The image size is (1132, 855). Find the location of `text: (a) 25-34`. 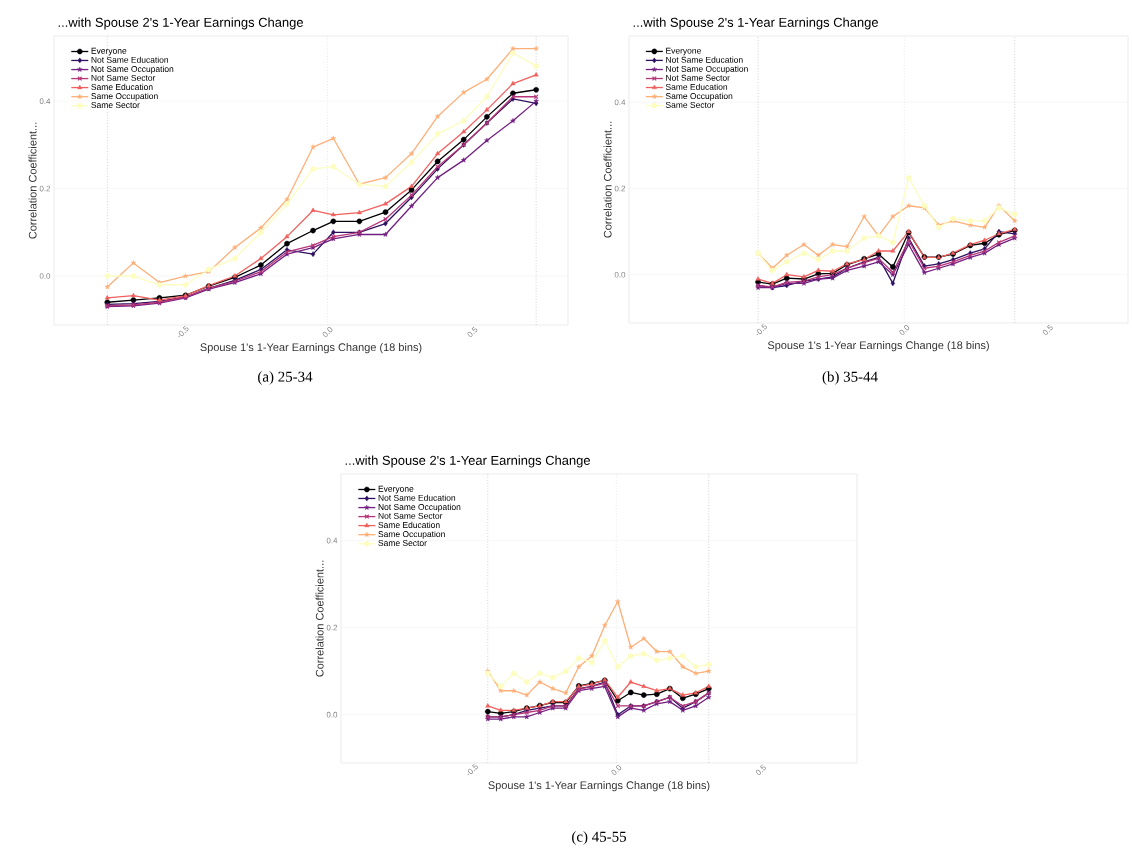

text: (a) 25-34 is located at coordinates (285, 378).